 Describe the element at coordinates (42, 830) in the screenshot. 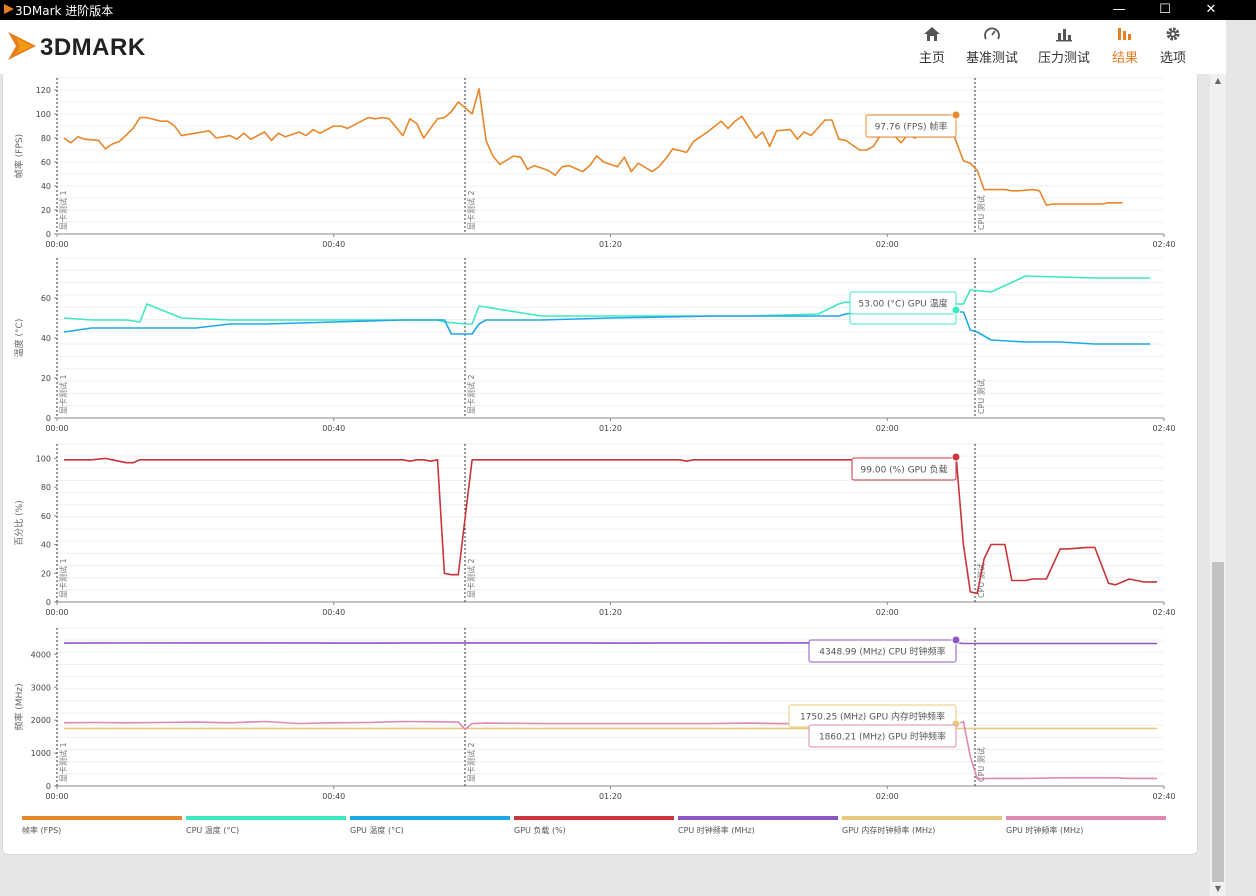

I see `legend-label: 帧率 (FPS)` at that location.